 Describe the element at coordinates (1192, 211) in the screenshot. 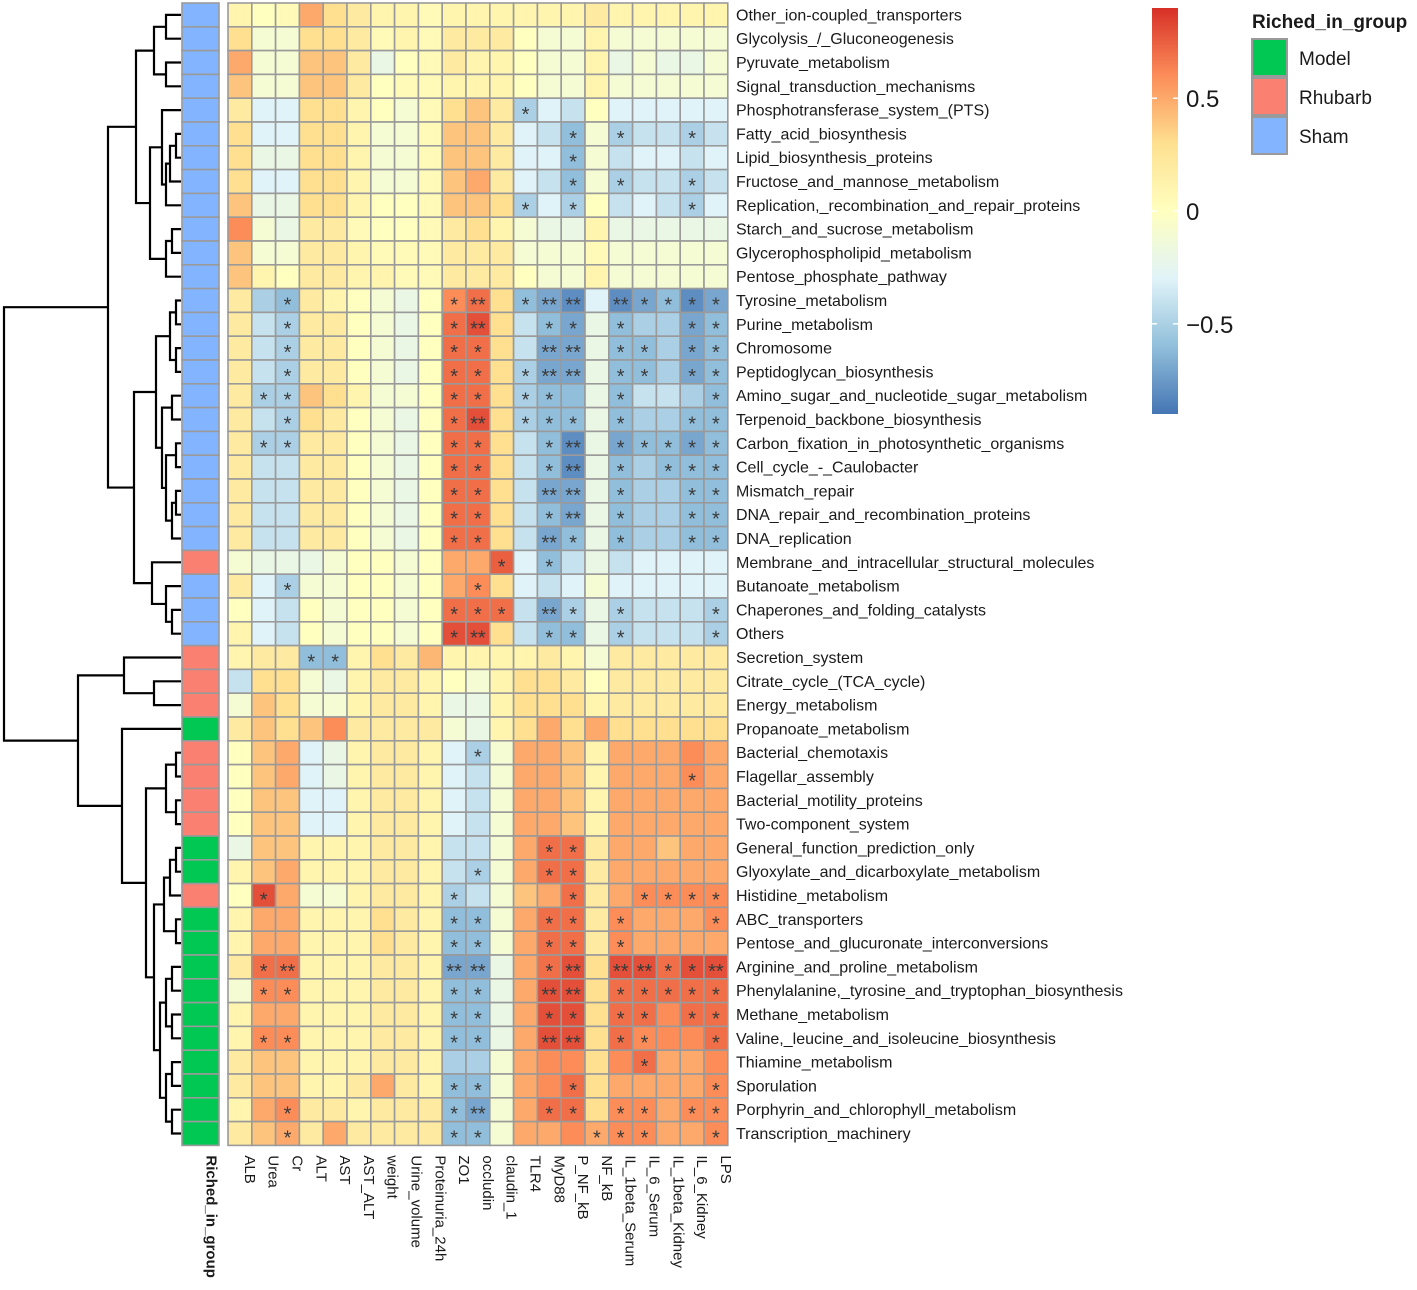

I see `color-scale-legend: 0.5 0 −0.5` at that location.